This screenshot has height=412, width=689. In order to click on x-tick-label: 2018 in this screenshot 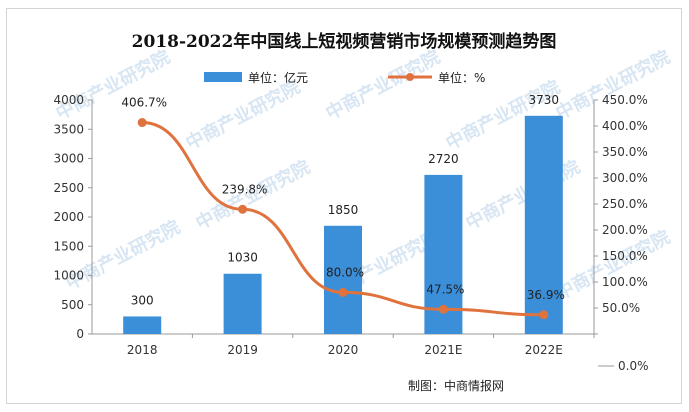, I will do `click(142, 350)`.